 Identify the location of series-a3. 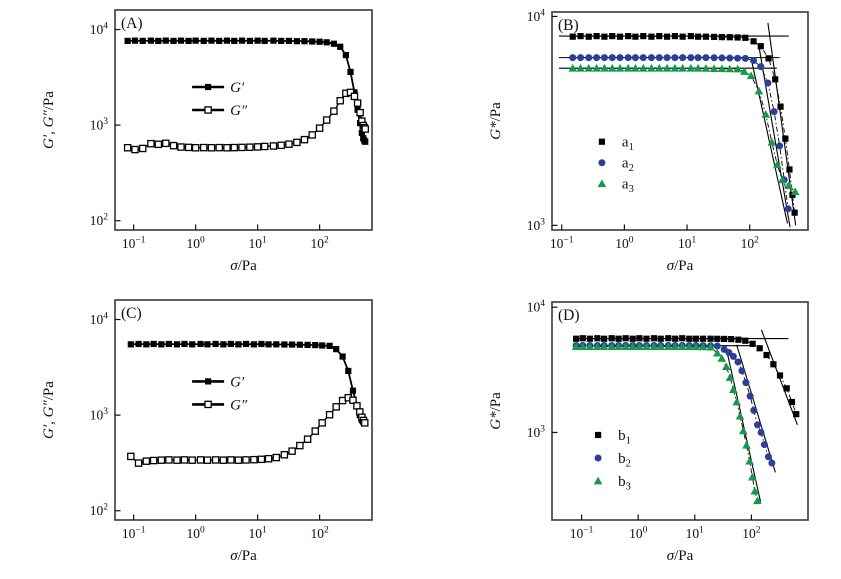
(684, 129).